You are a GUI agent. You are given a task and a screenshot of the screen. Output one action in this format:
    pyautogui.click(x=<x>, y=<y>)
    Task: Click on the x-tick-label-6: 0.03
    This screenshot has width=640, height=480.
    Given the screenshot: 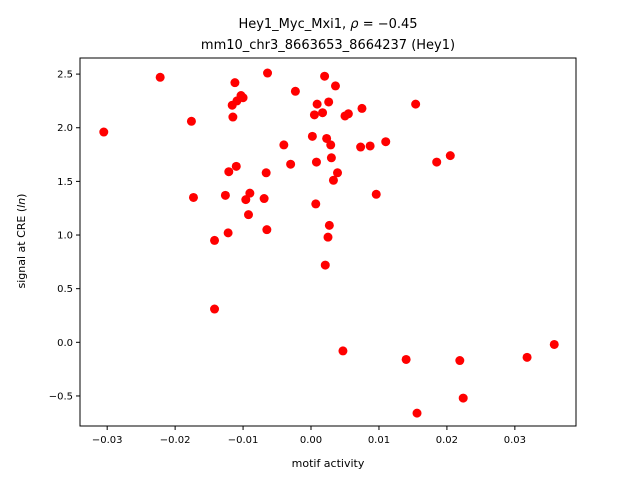 What is the action you would take?
    pyautogui.click(x=515, y=440)
    